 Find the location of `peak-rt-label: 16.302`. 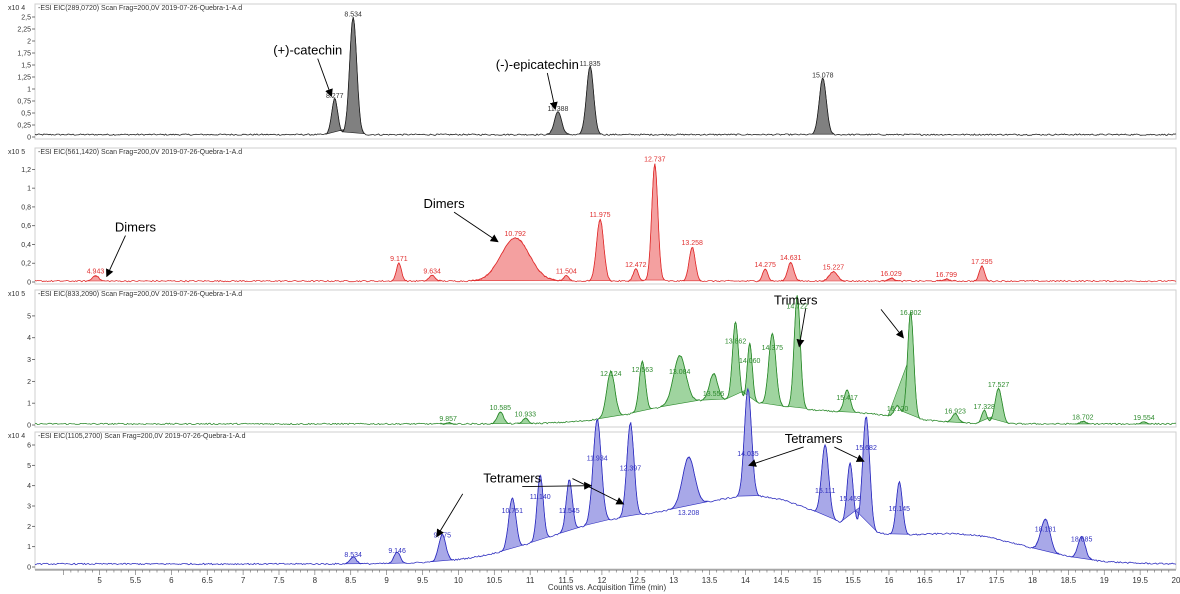

peak-rt-label: 16.302 is located at coordinates (911, 313).